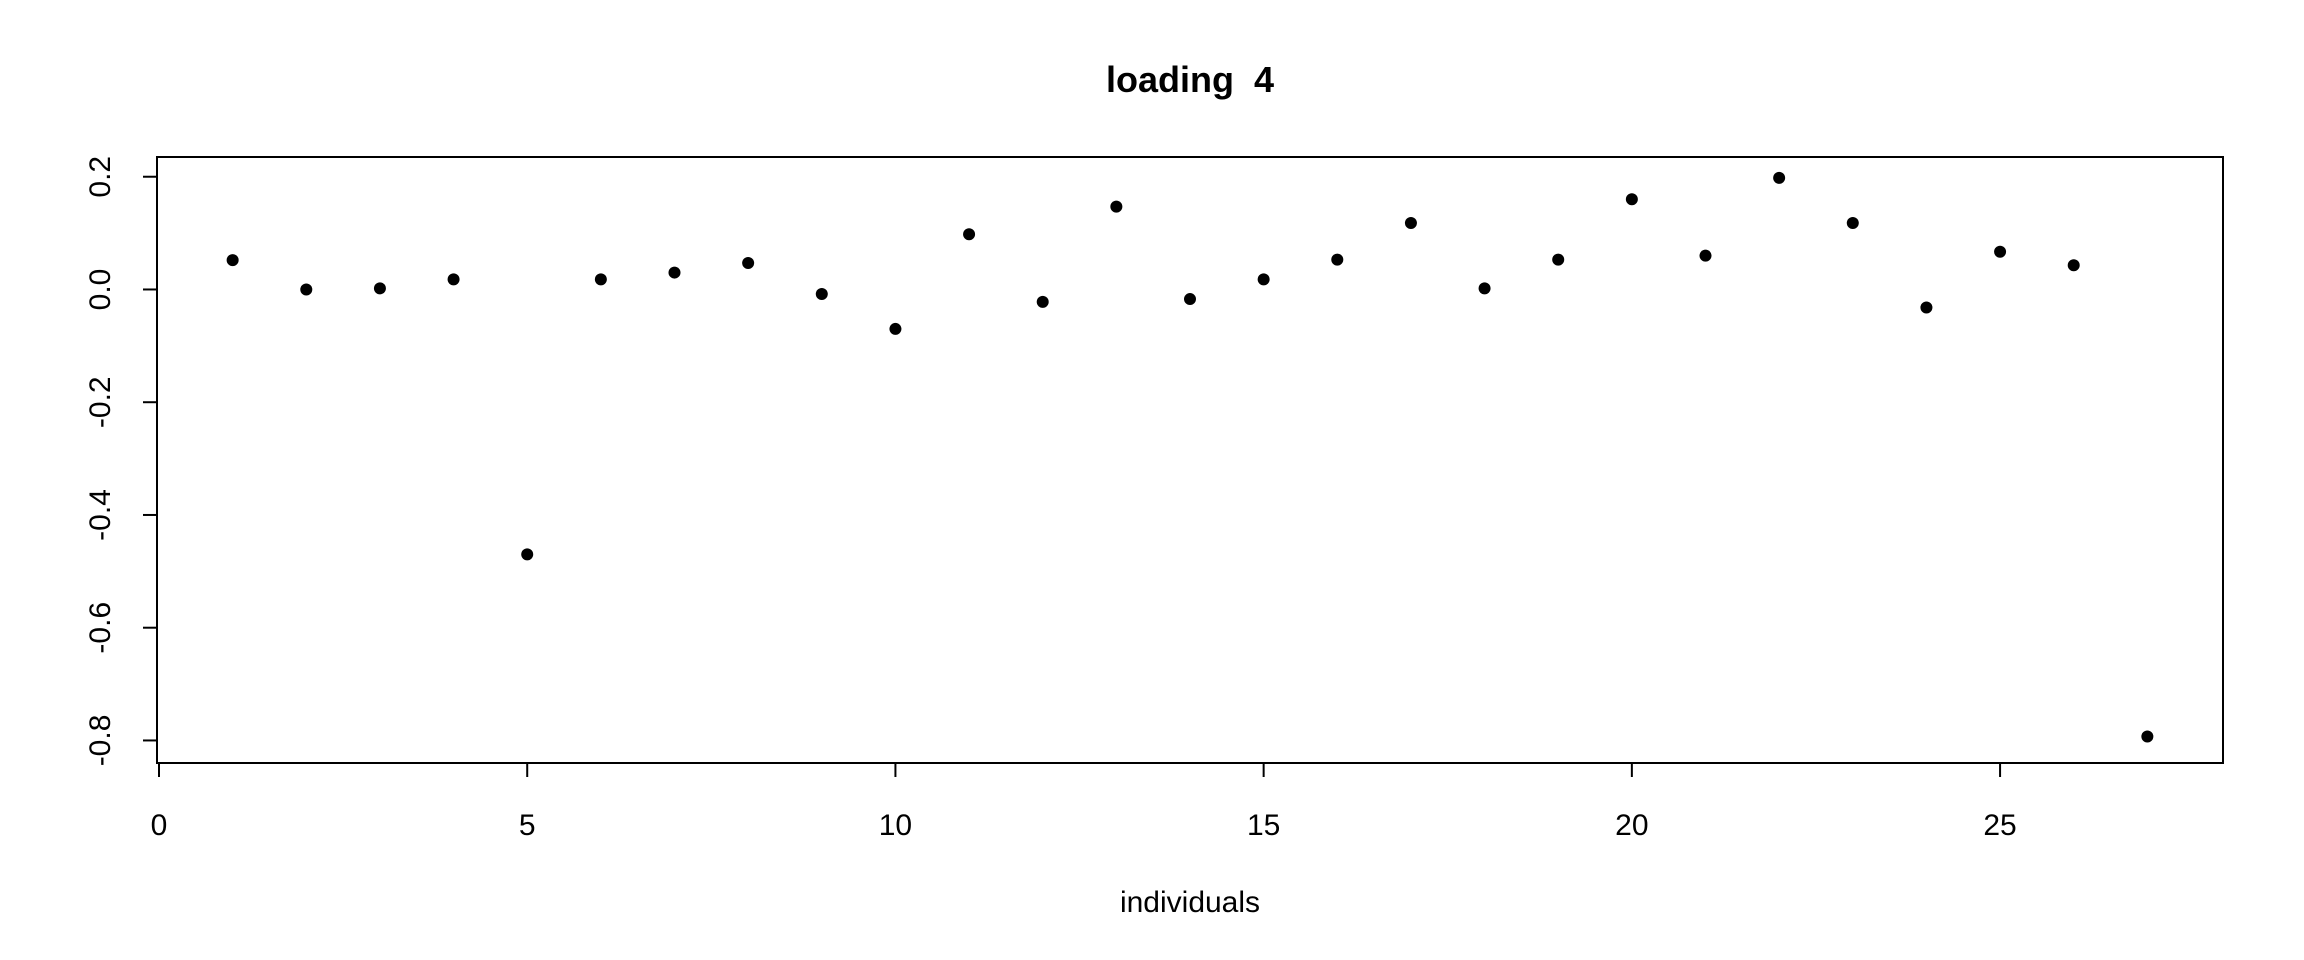 Image resolution: width=2304 pixels, height=960 pixels. Describe the element at coordinates (100, 741) in the screenshot. I see `y-tick-label: -0.8` at that location.